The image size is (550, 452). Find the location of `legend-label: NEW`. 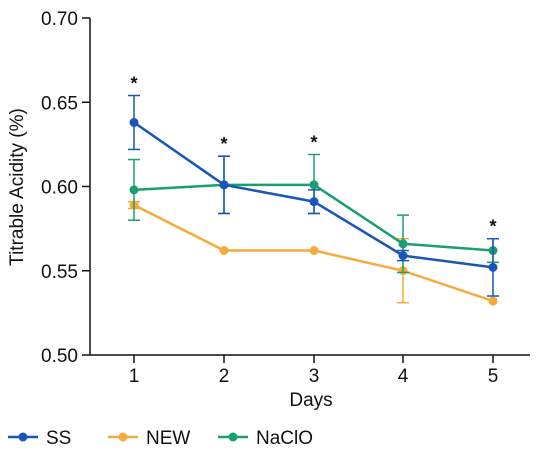

legend-label: NEW is located at coordinates (168, 438).